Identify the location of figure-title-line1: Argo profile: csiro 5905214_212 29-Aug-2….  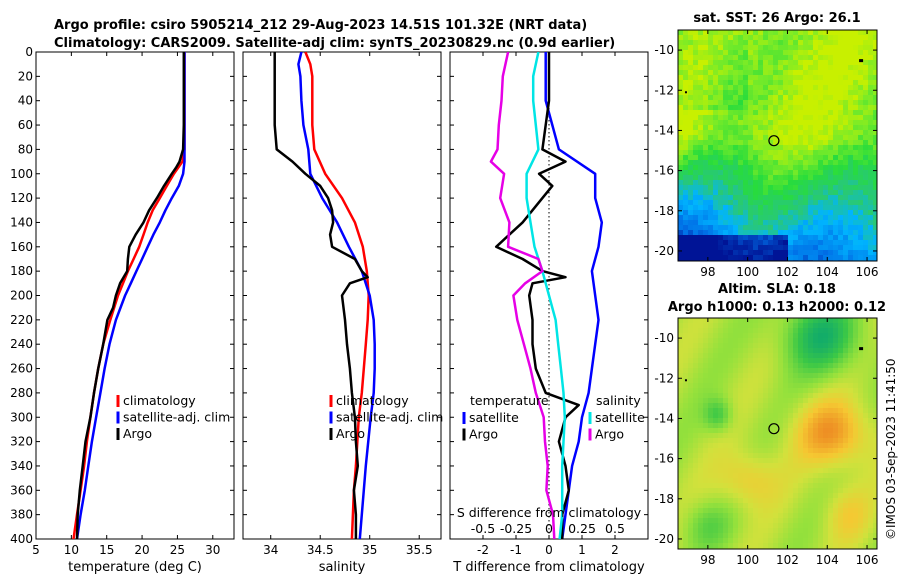
(320, 25).